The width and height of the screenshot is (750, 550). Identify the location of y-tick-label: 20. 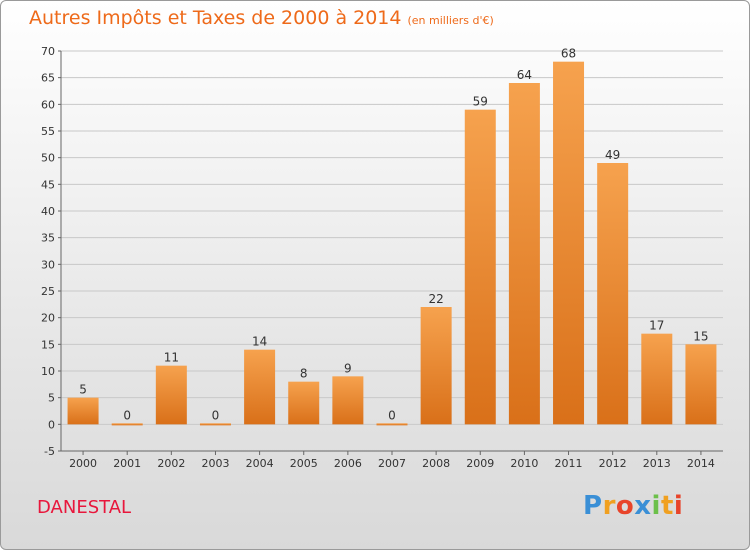
(48, 318).